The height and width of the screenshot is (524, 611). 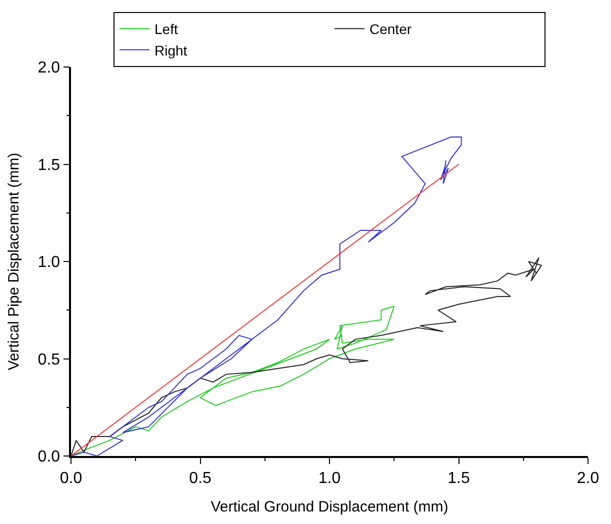 I want to click on legend-label: Left, so click(x=166, y=29).